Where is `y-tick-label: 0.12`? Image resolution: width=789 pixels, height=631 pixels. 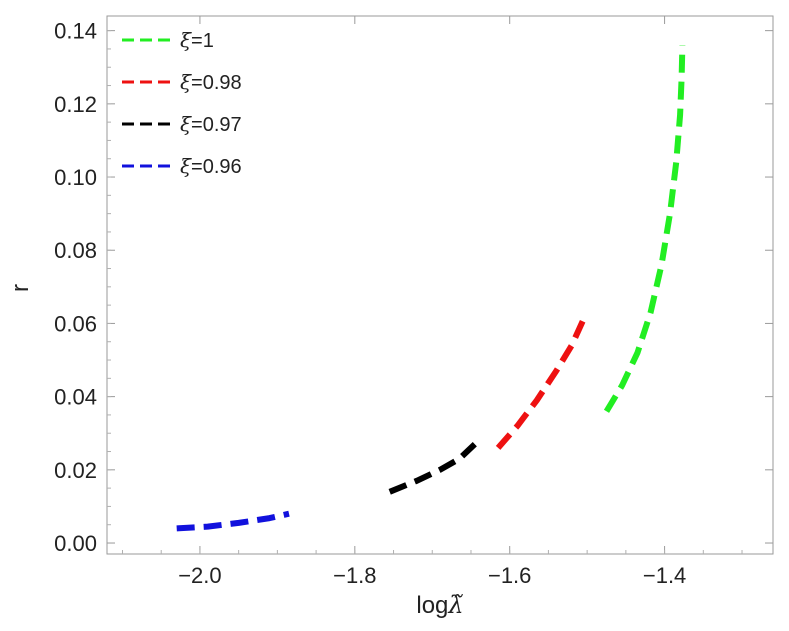 y-tick-label: 0.12 is located at coordinates (75, 104).